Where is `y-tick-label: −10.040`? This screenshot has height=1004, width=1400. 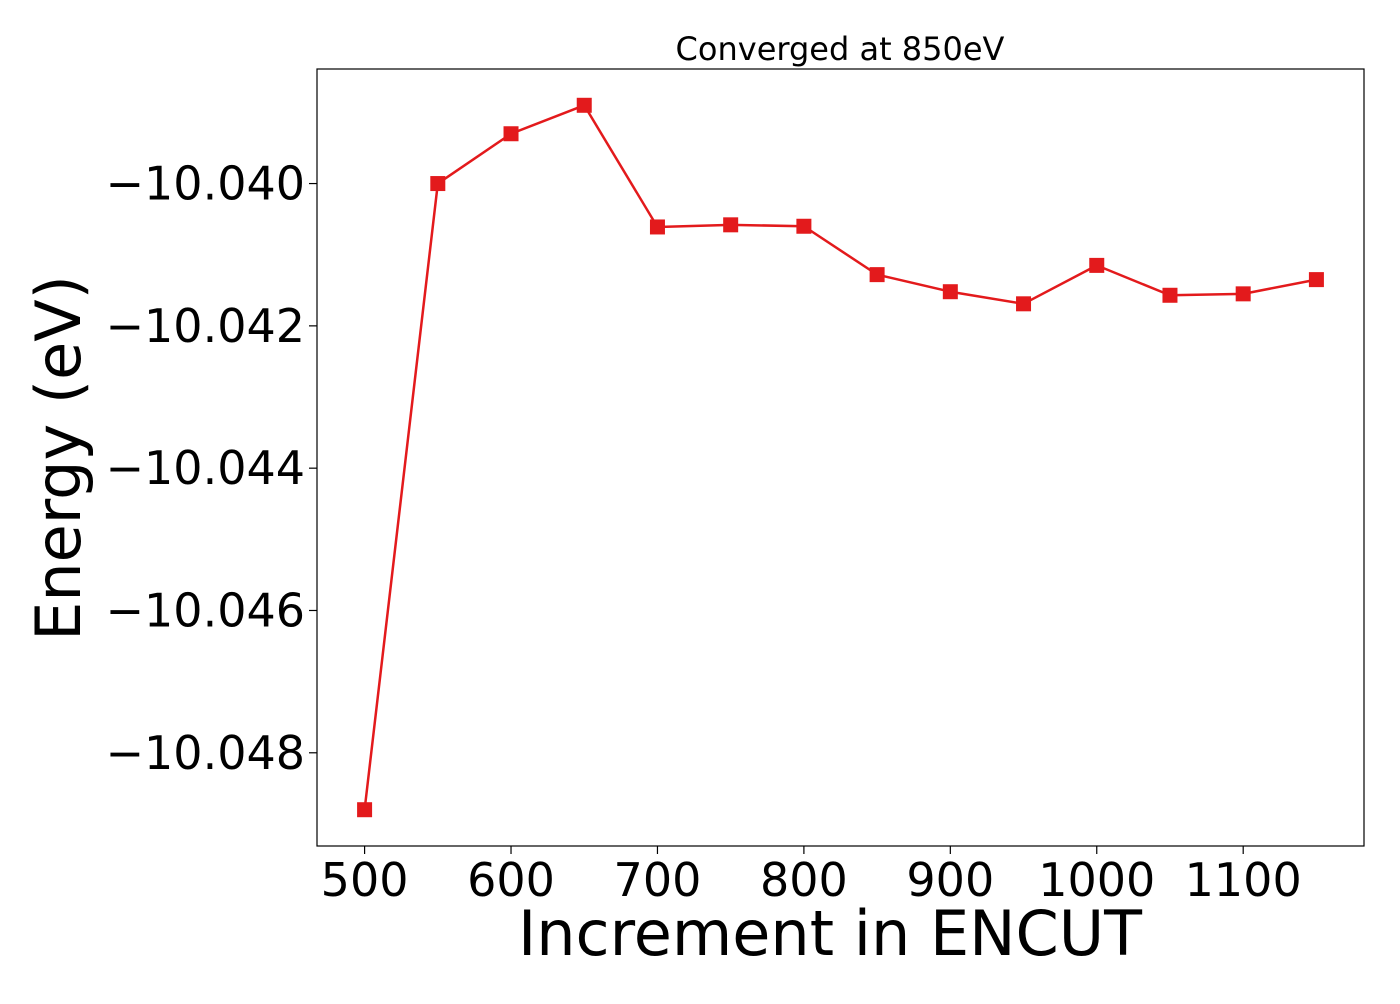 y-tick-label: −10.040 is located at coordinates (206, 184).